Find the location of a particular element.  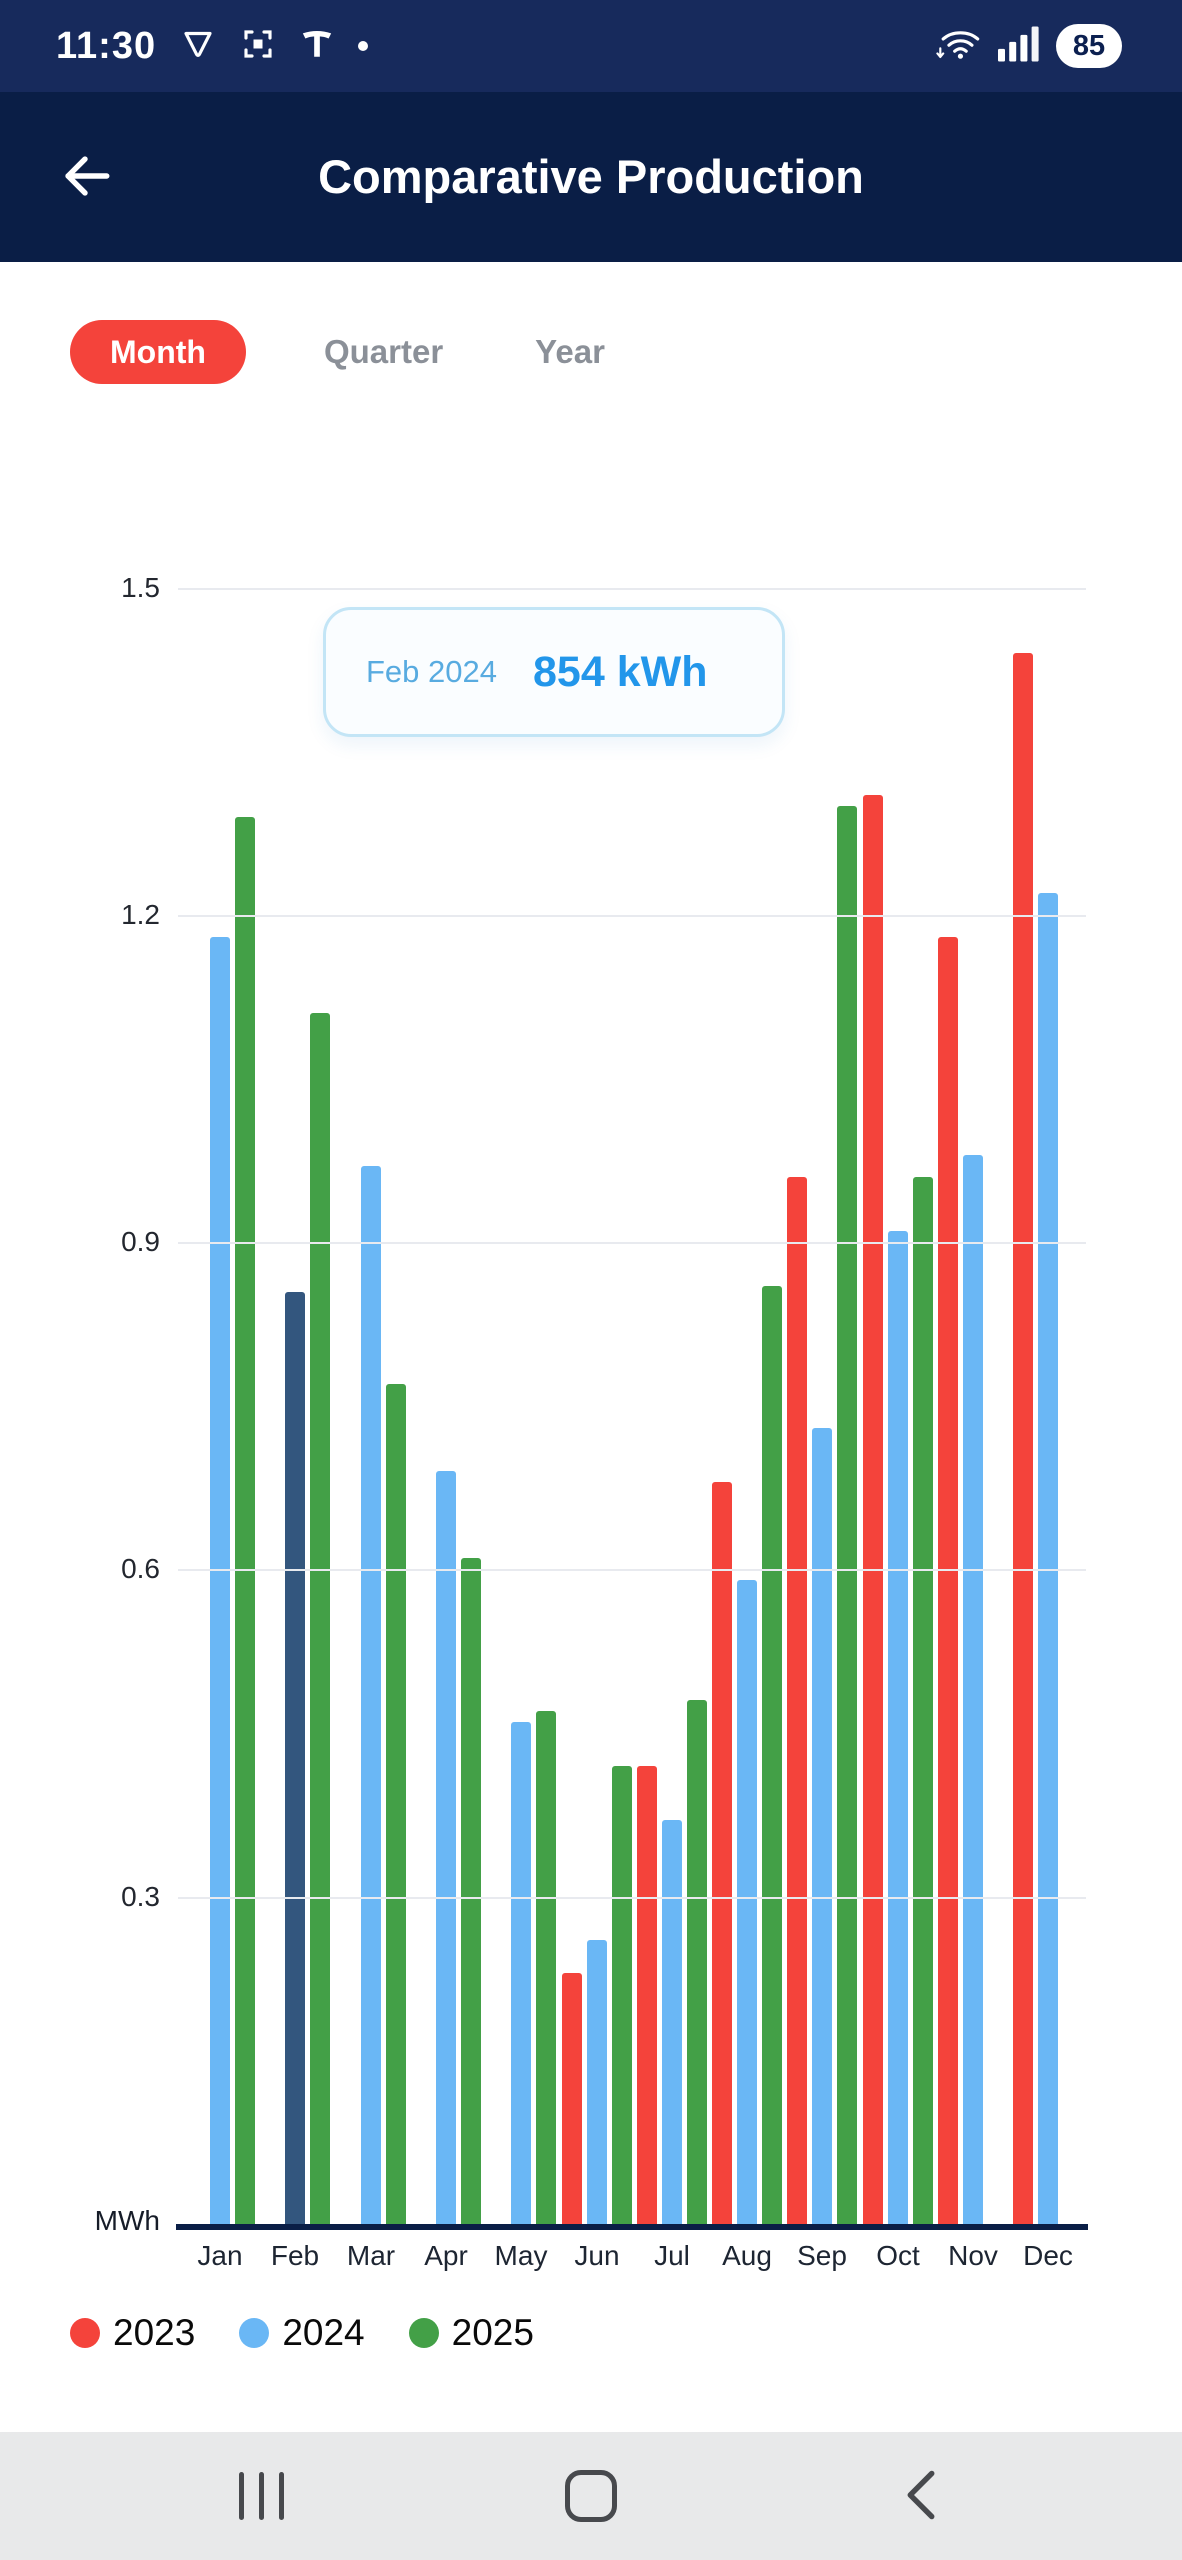

x-axis-tick: Feb is located at coordinates (295, 2255).